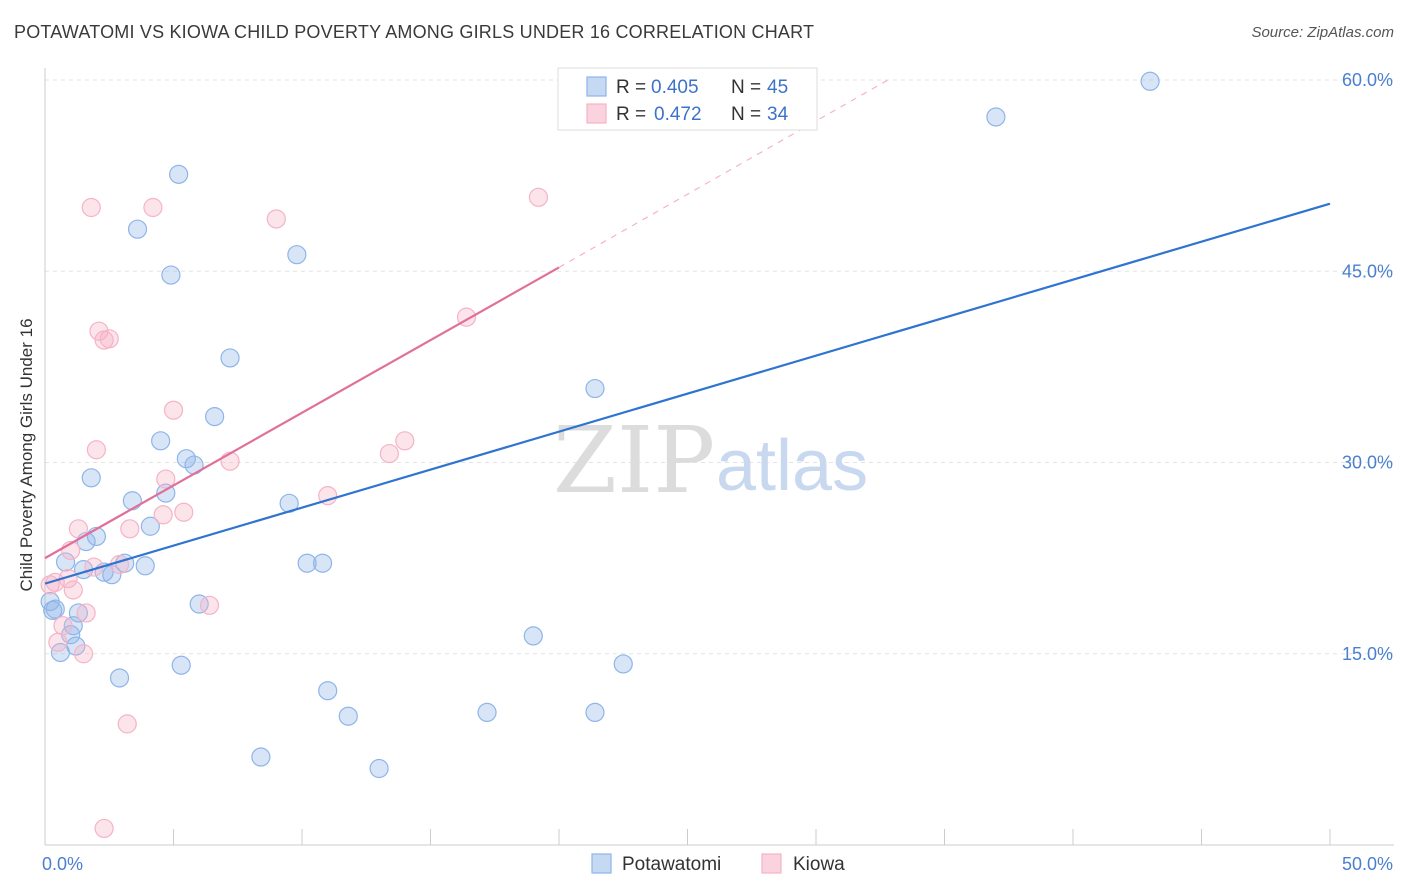 This screenshot has width=1406, height=892. I want to click on stats-legend: R = 0.405 N = 45 R = 0.472 N = 34, so click(687, 99).